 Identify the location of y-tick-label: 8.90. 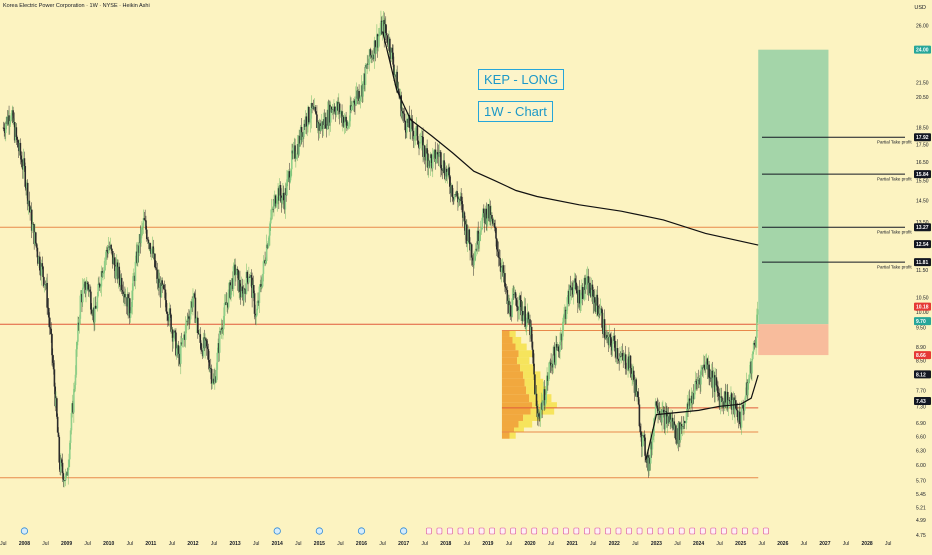
(921, 348).